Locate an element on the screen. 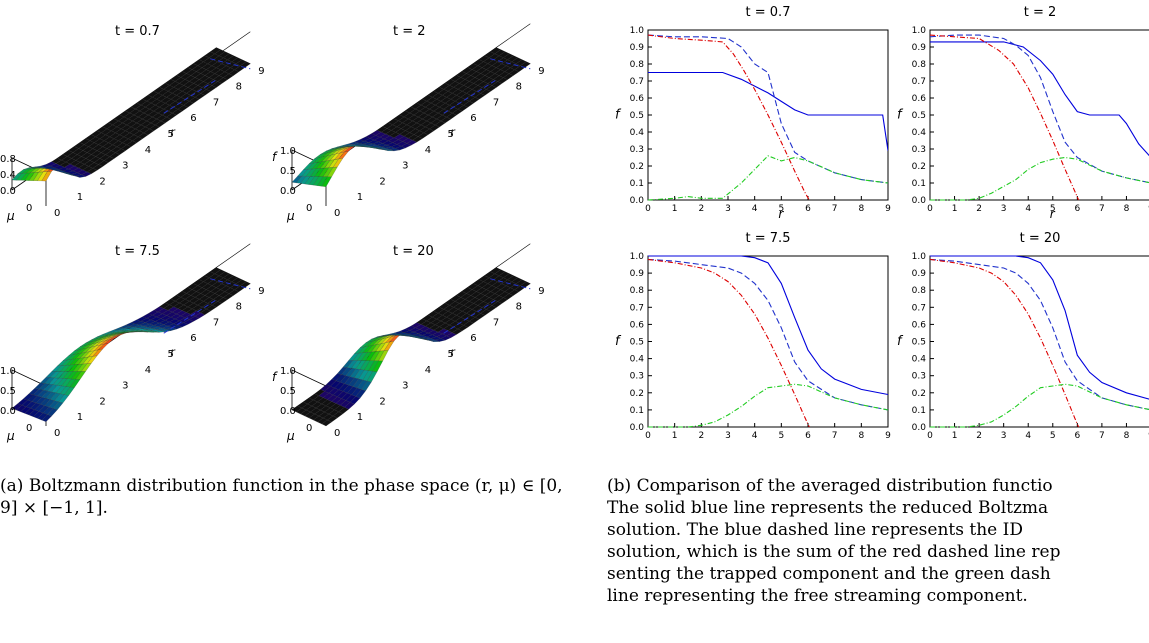 This screenshot has height=643, width=1149. surface-title-4: t = 20 is located at coordinates (413, 251).